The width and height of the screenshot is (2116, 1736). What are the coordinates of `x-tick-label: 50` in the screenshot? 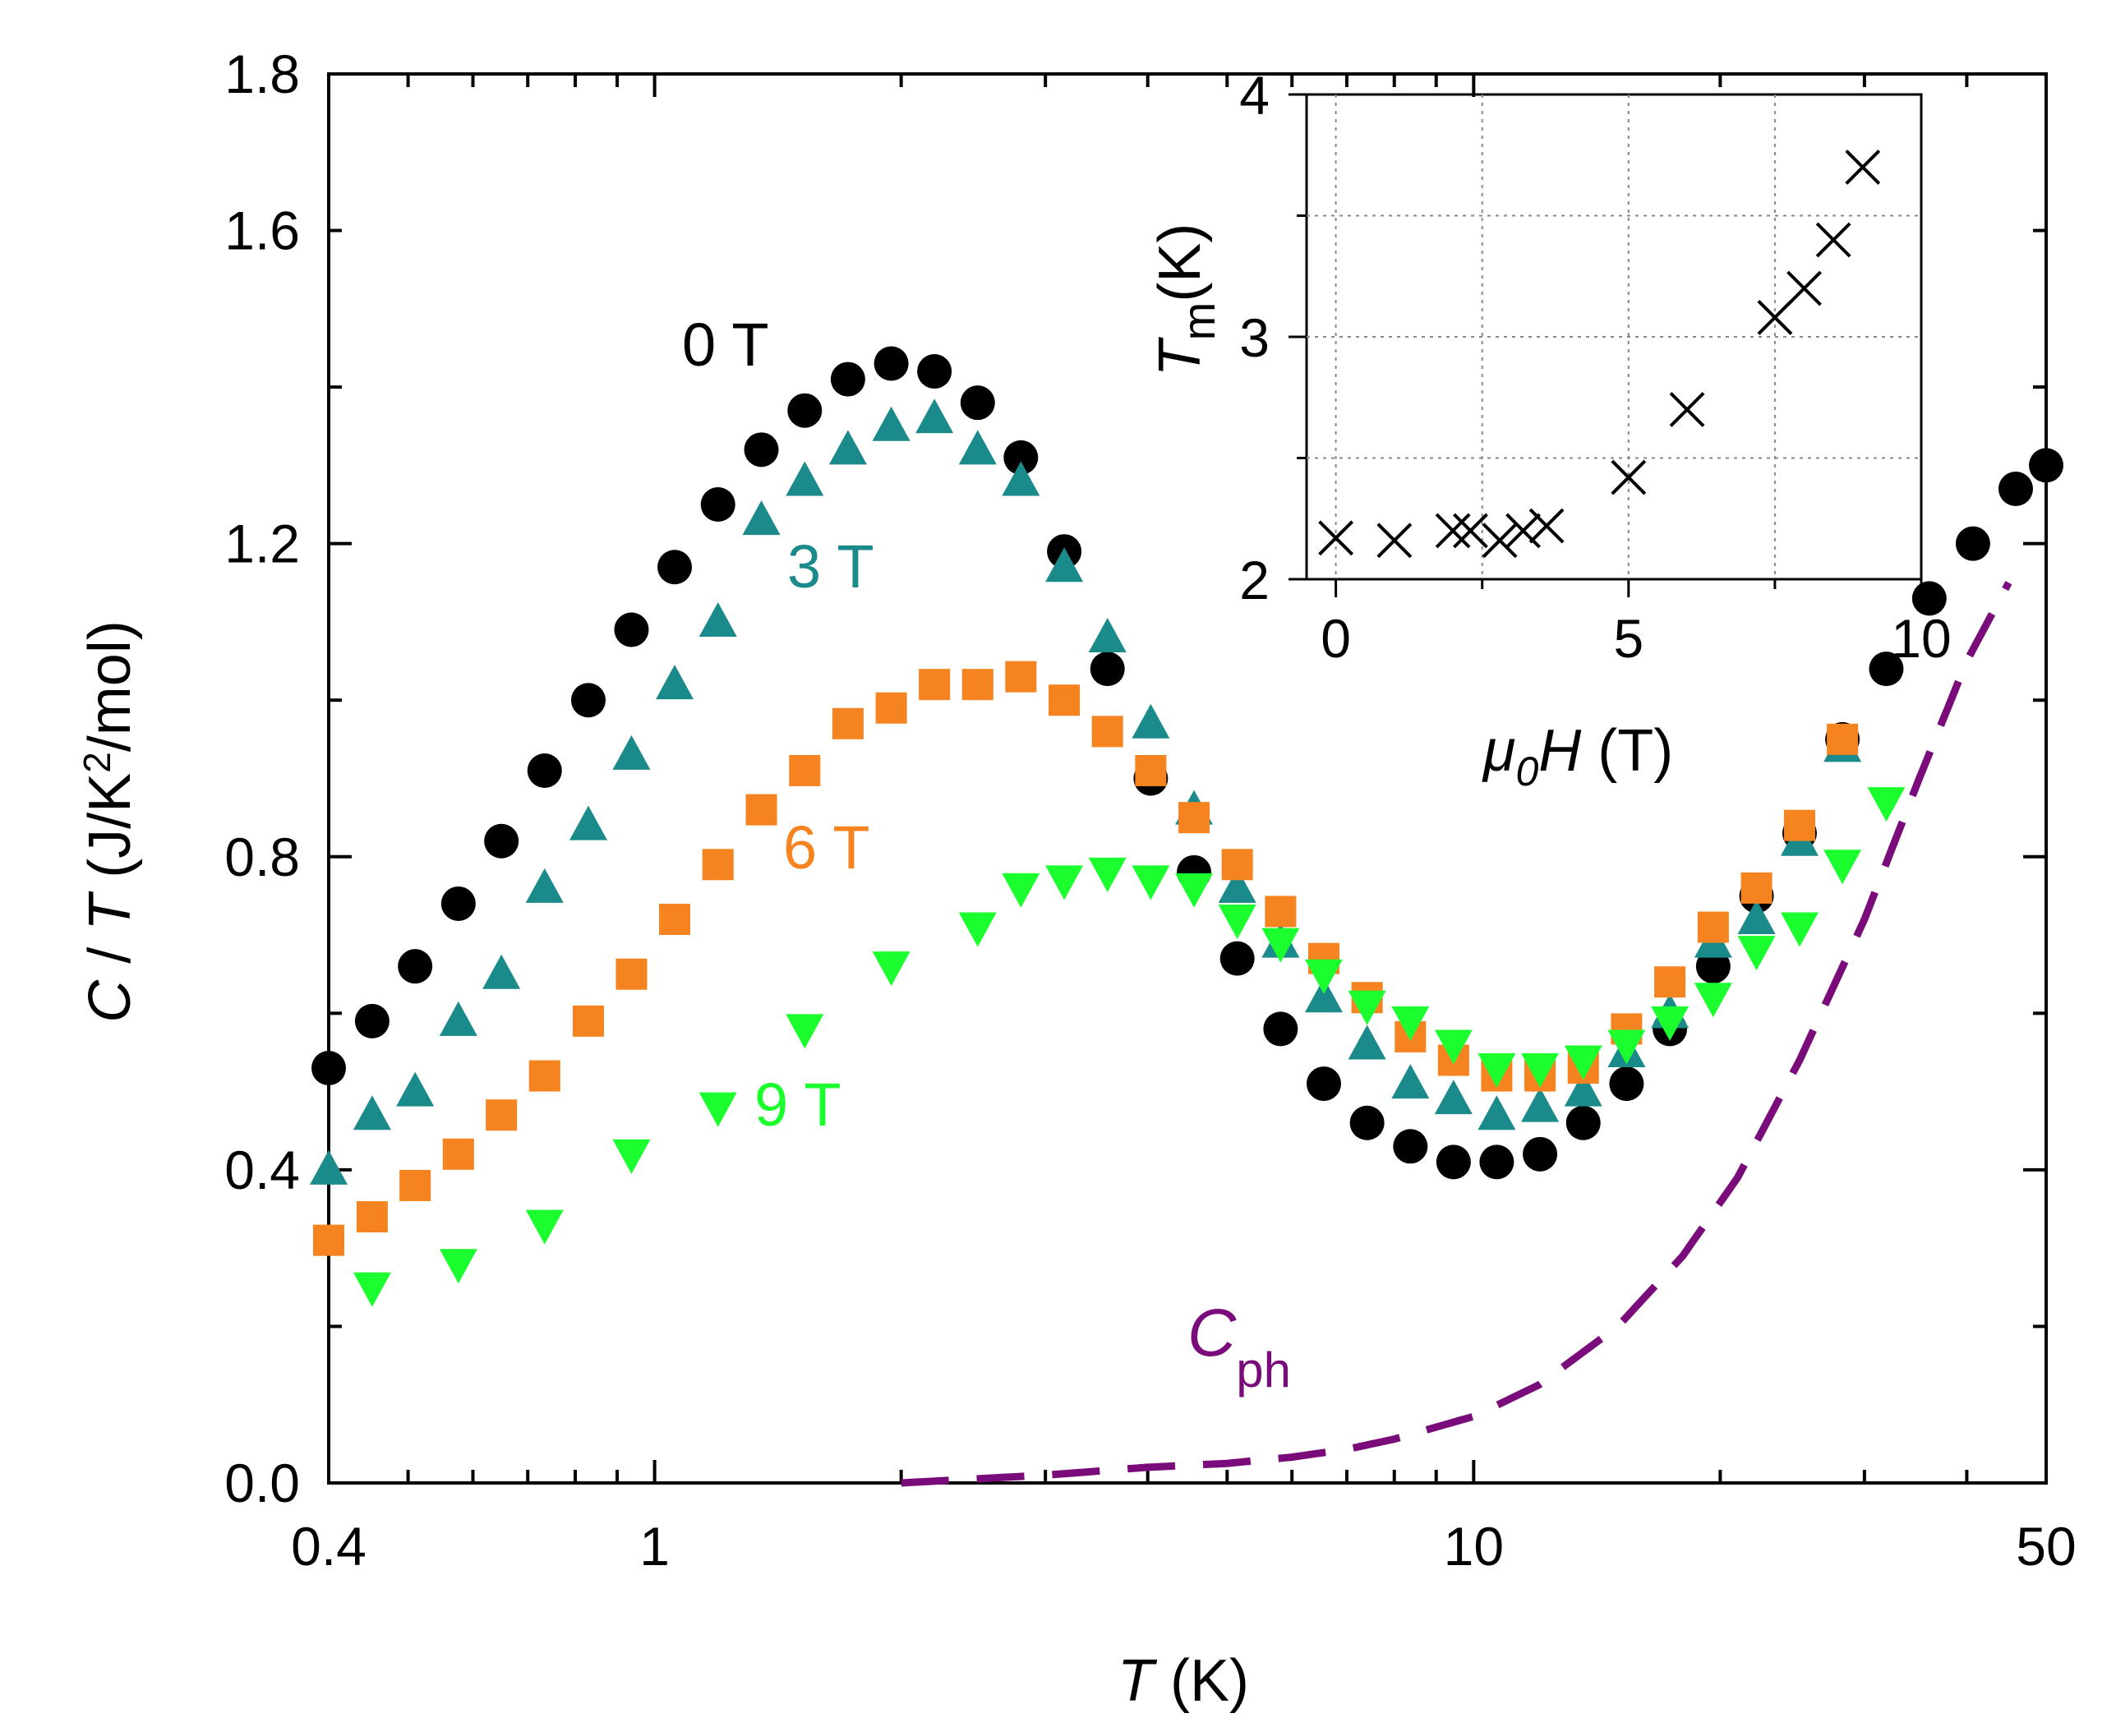 It's located at (2046, 1547).